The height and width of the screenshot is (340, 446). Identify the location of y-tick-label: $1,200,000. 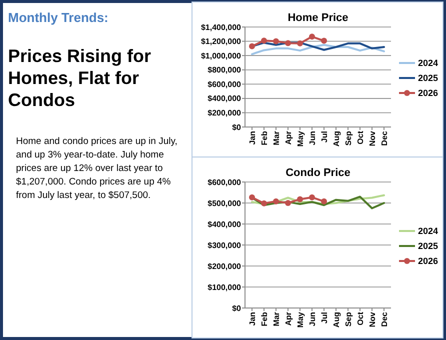
(221, 41).